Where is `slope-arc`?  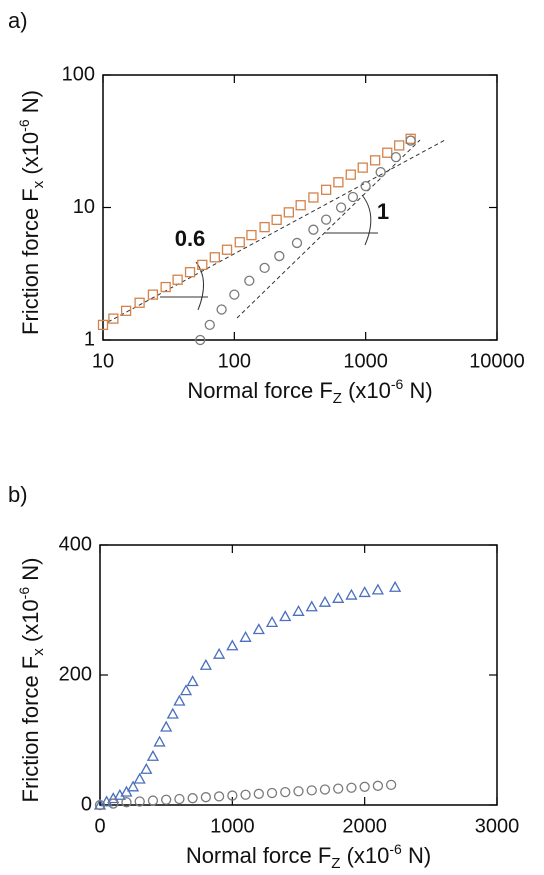 slope-arc is located at coordinates (366, 220).